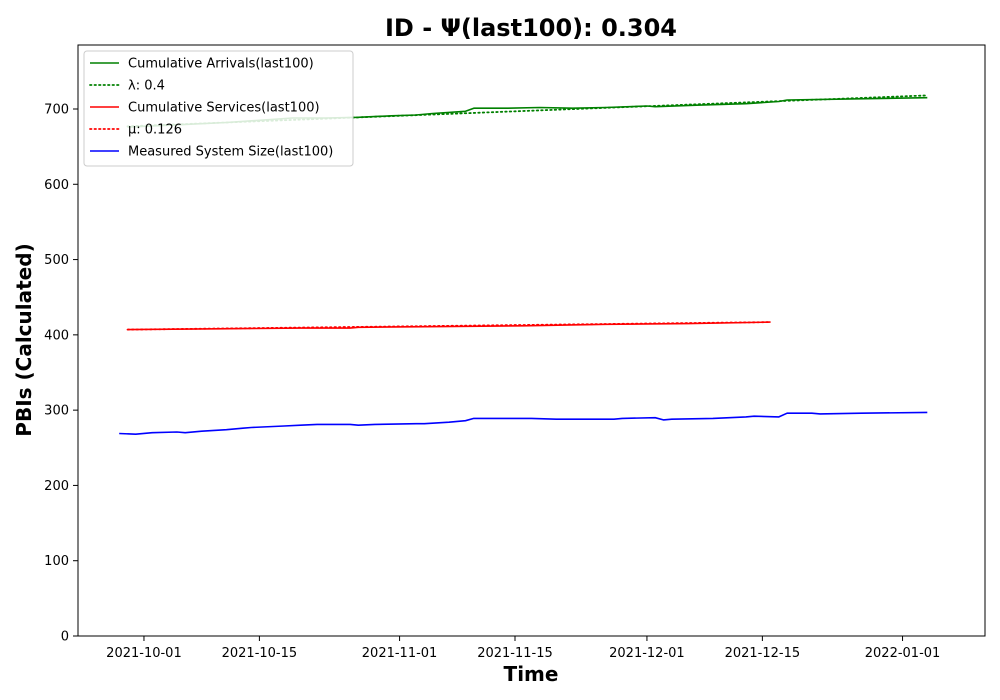 The image size is (1000, 700). What do you see at coordinates (56, 561) in the screenshot?
I see `y-tick-label: 100` at bounding box center [56, 561].